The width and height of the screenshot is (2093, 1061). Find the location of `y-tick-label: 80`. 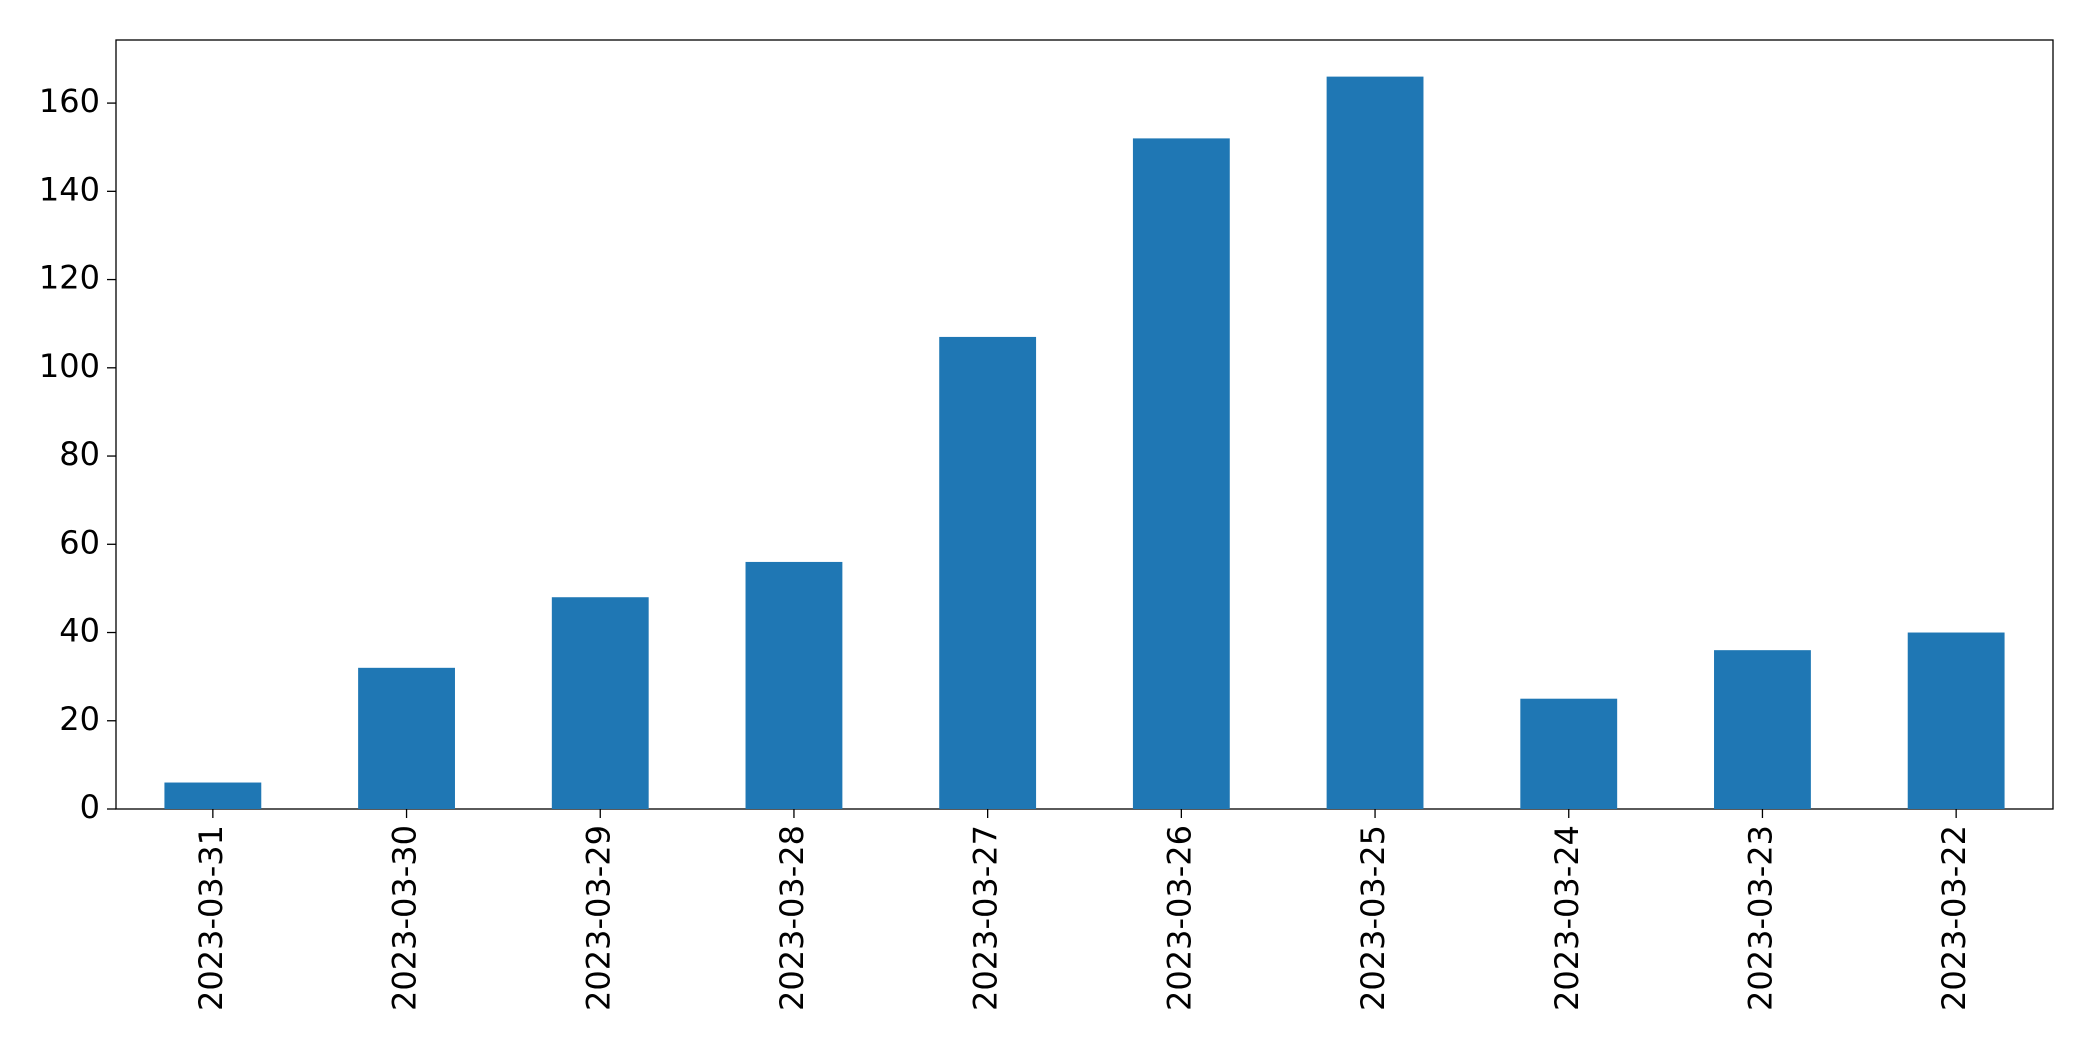

y-tick-label: 80 is located at coordinates (79, 454).